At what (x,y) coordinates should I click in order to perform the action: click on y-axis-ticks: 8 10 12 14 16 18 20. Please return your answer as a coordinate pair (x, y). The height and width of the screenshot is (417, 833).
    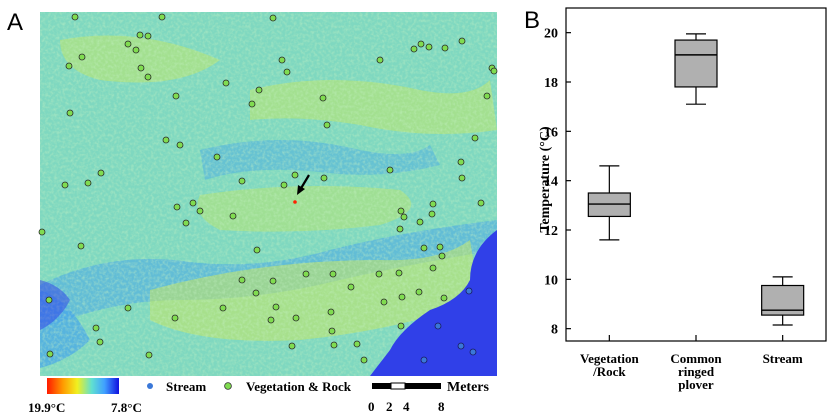
    Looking at the image, I should click on (557, 182).